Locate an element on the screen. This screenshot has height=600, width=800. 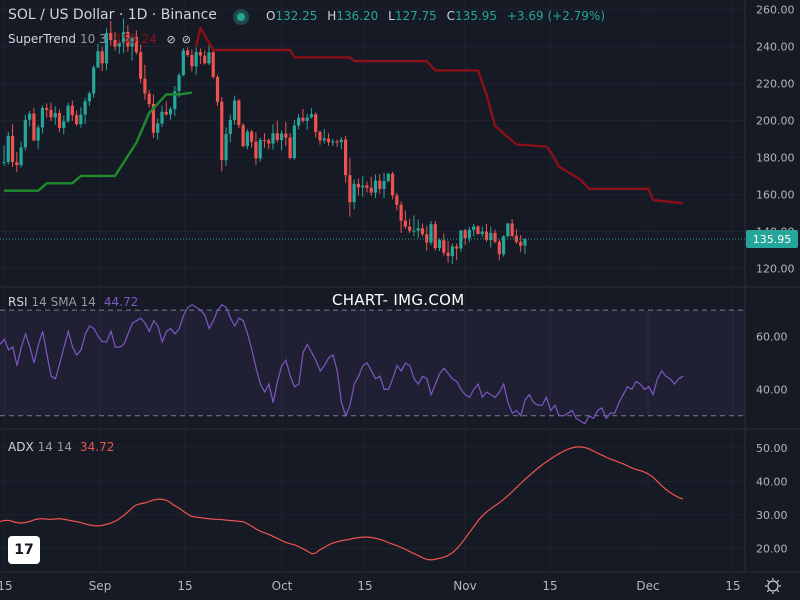
eye-icon: ⊘ is located at coordinates (171, 39).